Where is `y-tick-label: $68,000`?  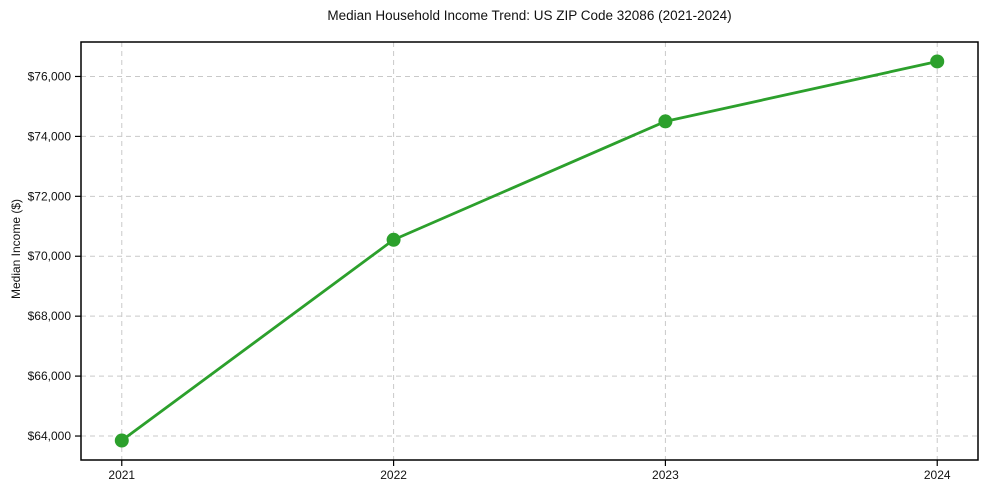 y-tick-label: $68,000 is located at coordinates (50, 316).